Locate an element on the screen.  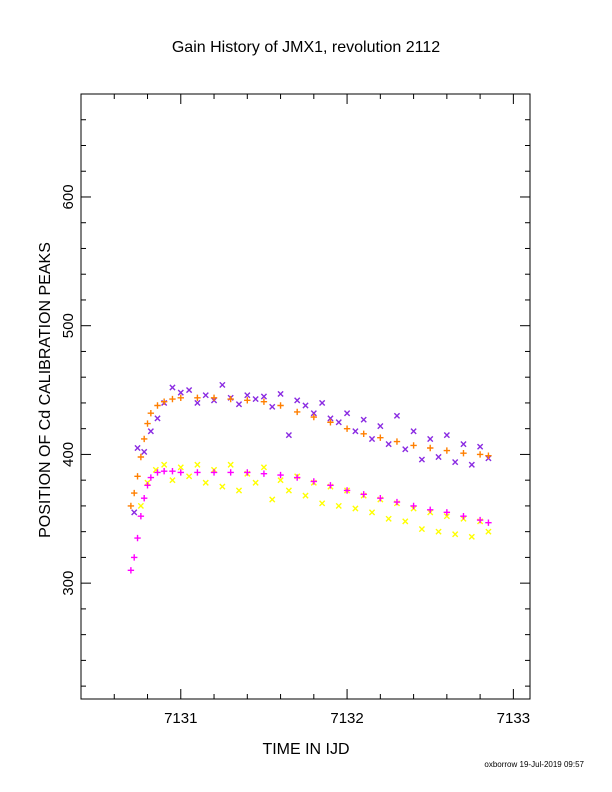
y-tick-label: 300 is located at coordinates (68, 583).